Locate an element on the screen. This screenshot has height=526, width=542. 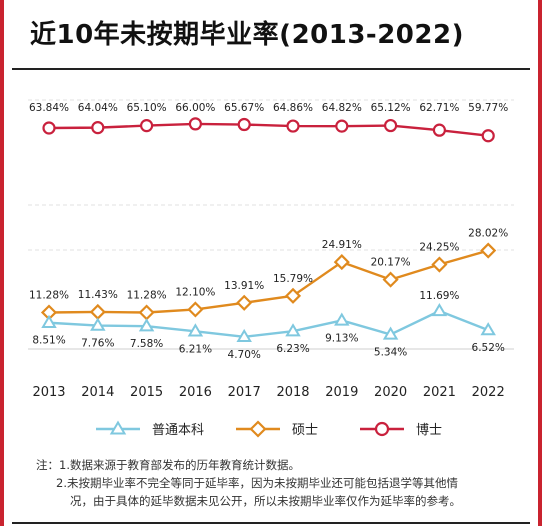
undergrad-point-2015 is located at coordinates (146, 325).